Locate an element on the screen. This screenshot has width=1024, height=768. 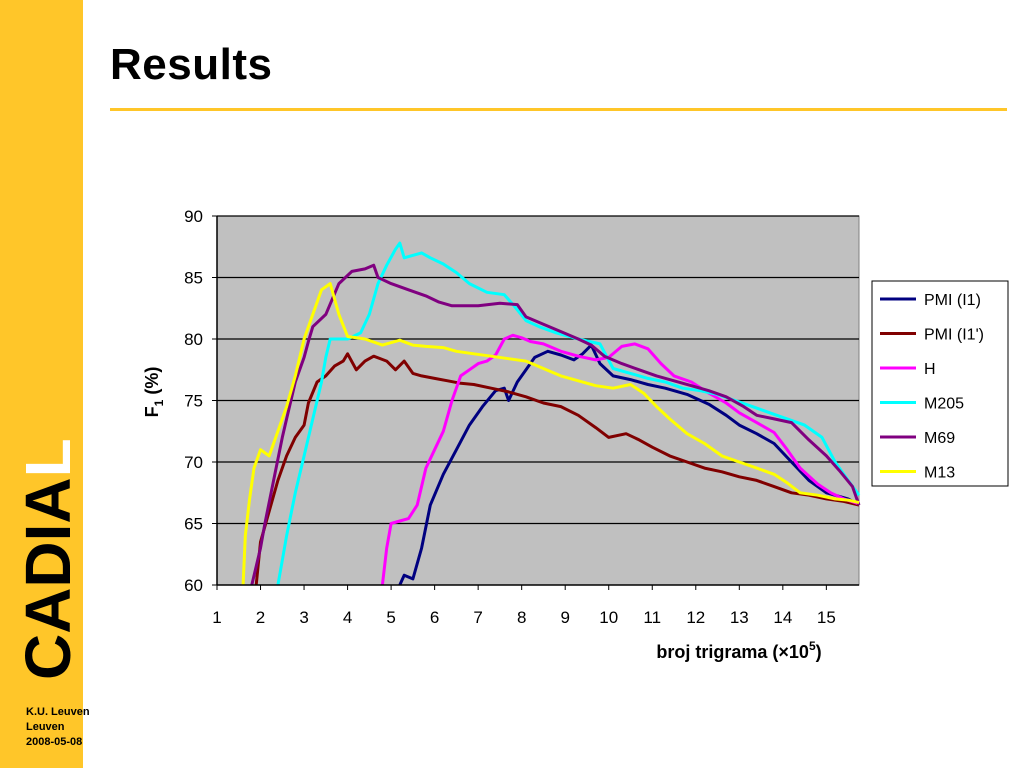
legend-label: M13 is located at coordinates (939, 473).